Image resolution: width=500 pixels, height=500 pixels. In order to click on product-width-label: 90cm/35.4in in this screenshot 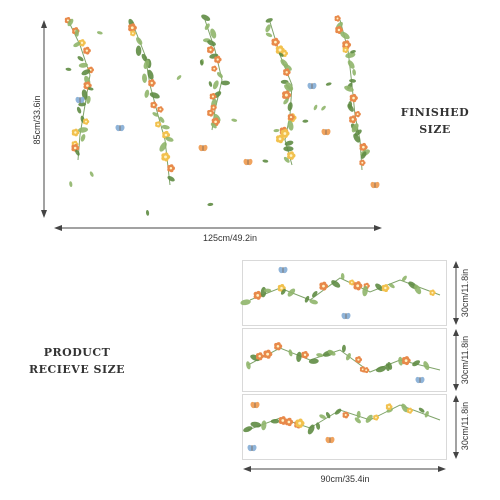, I will do `click(345, 479)`.